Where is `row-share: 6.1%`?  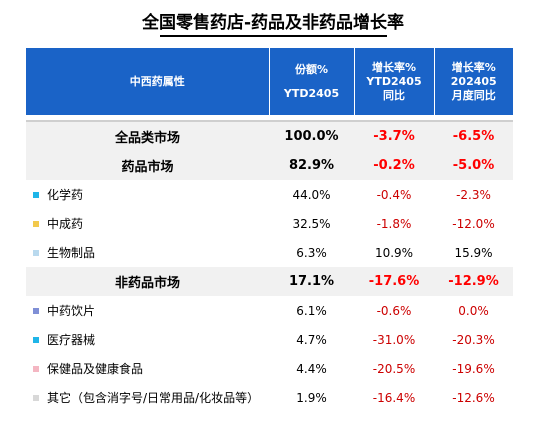
row-share: 6.1% is located at coordinates (311, 310).